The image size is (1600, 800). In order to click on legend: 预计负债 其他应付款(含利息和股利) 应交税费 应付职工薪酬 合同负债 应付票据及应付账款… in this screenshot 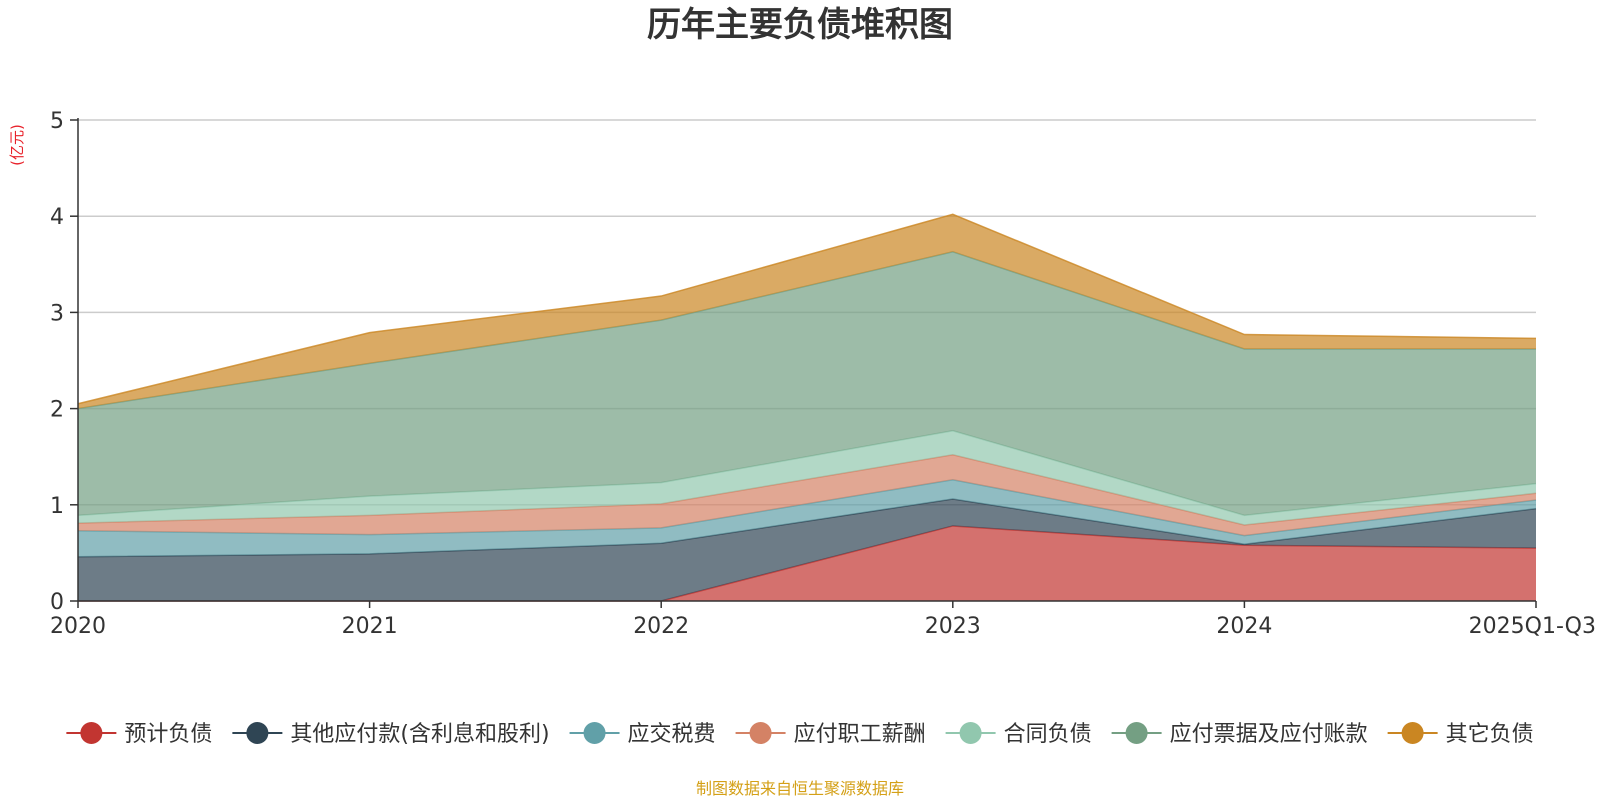, I will do `click(800, 734)`.